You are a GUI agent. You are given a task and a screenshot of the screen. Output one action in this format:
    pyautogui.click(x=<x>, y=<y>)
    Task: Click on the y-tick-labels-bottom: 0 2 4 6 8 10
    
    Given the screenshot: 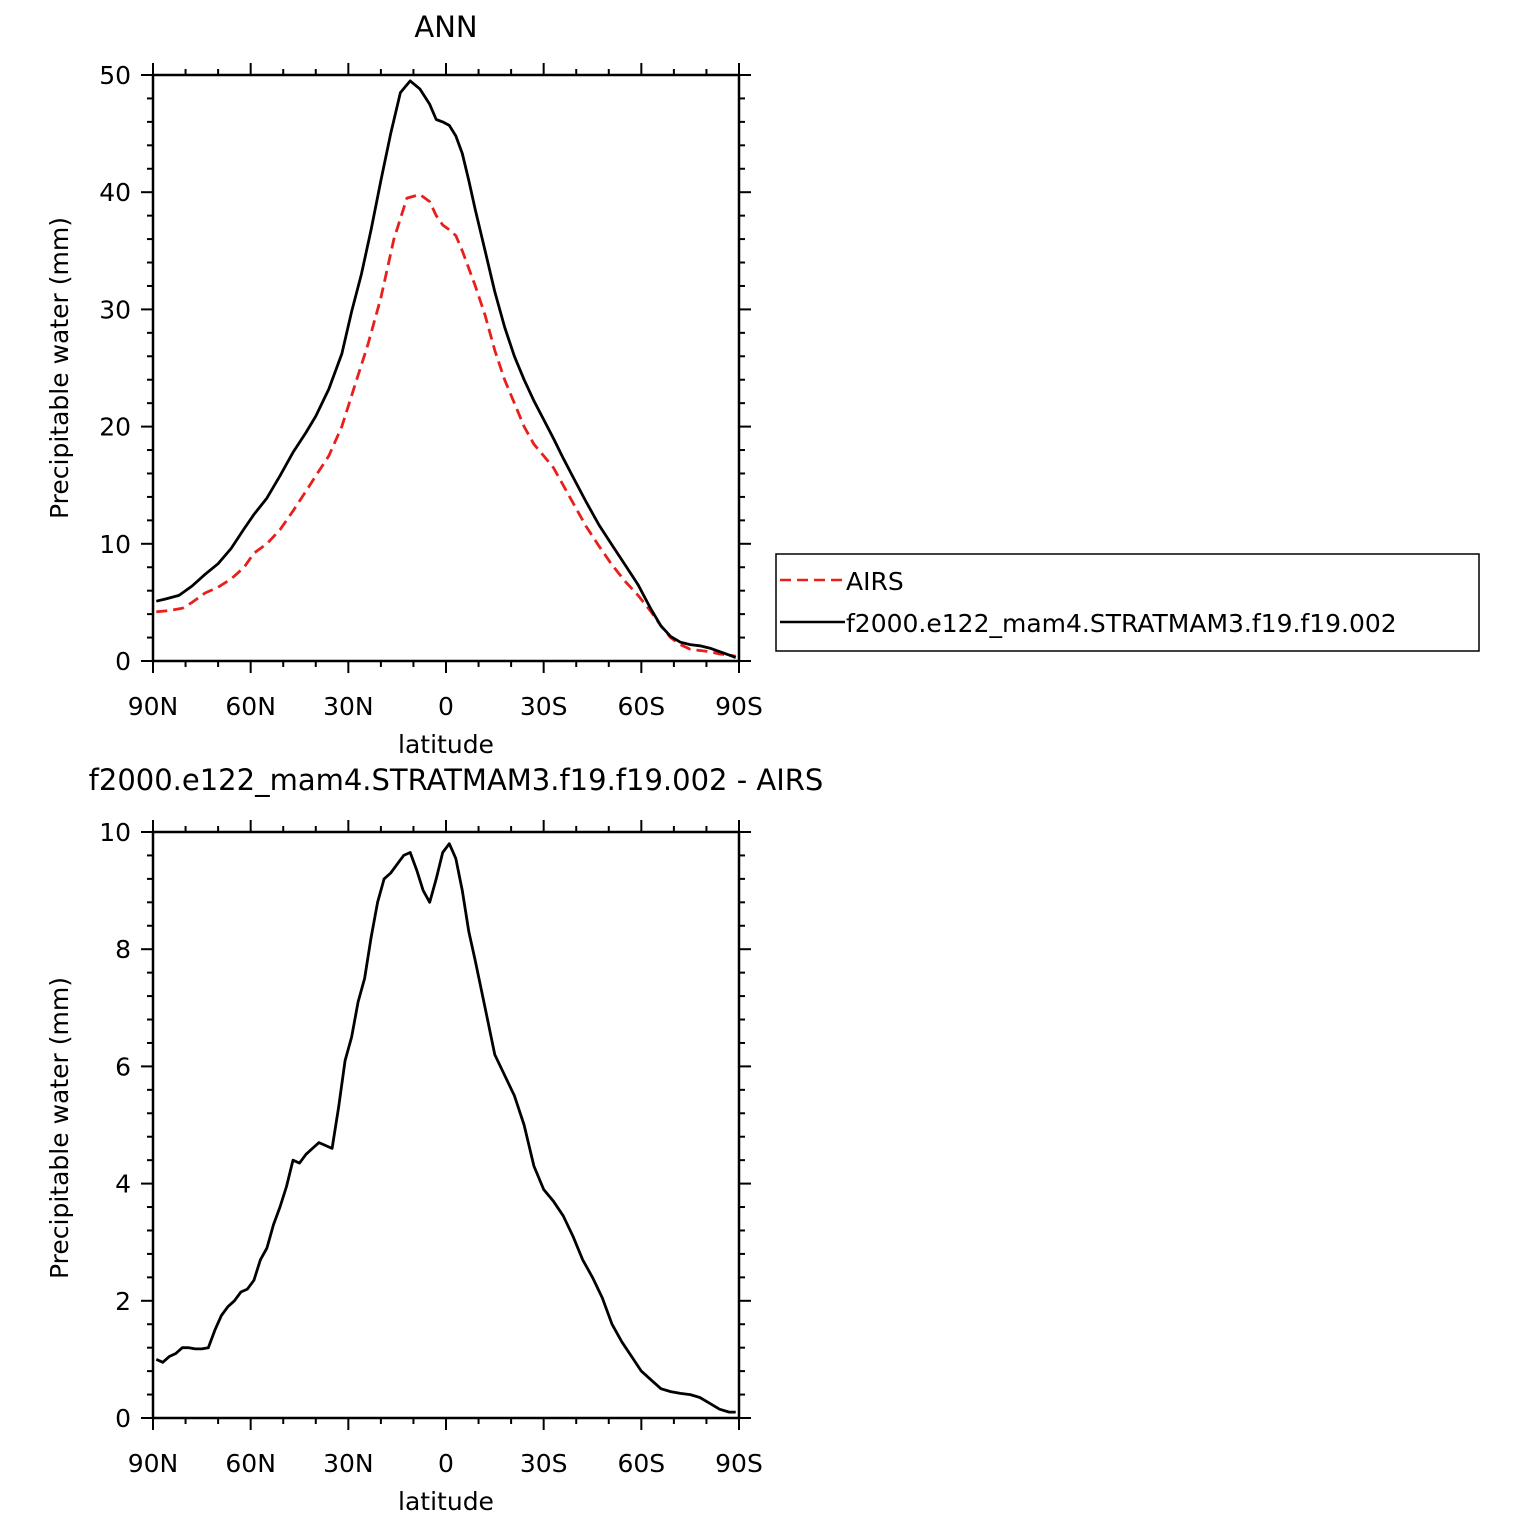 What is the action you would take?
    pyautogui.click(x=115, y=1125)
    